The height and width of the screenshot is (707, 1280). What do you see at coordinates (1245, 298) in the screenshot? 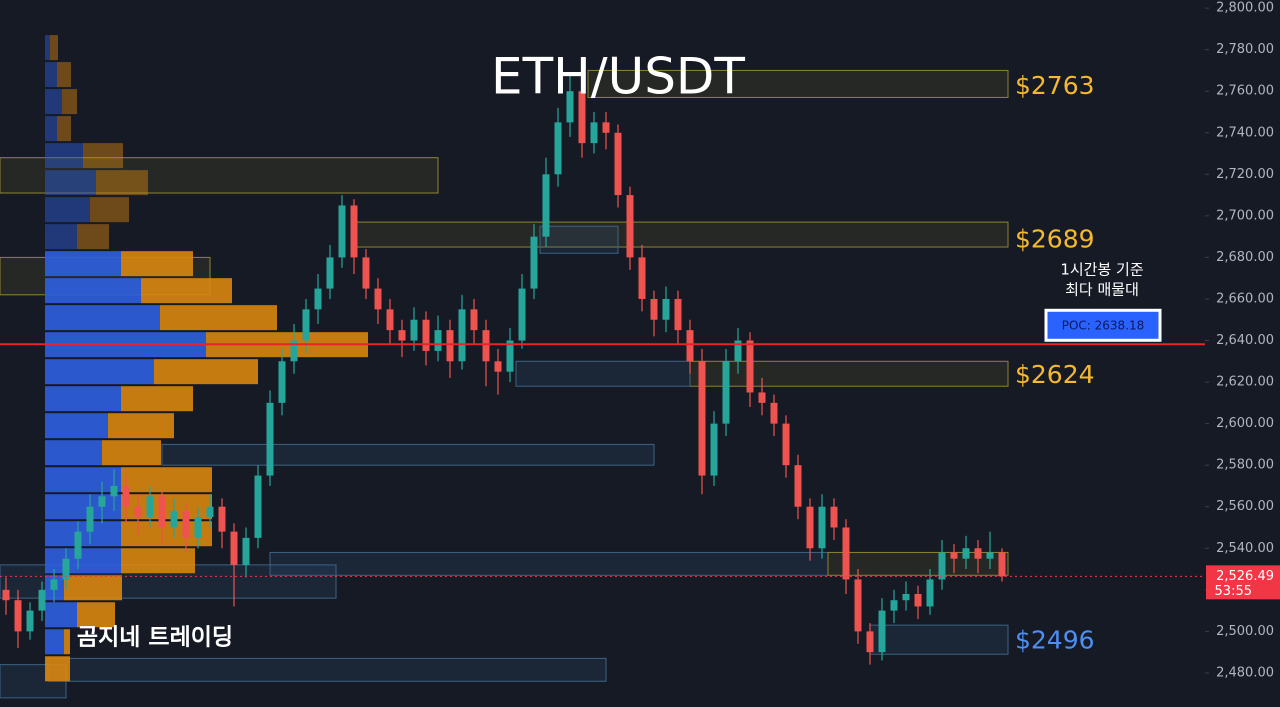
I see `y-tick-label: 2,660.00` at bounding box center [1245, 298].